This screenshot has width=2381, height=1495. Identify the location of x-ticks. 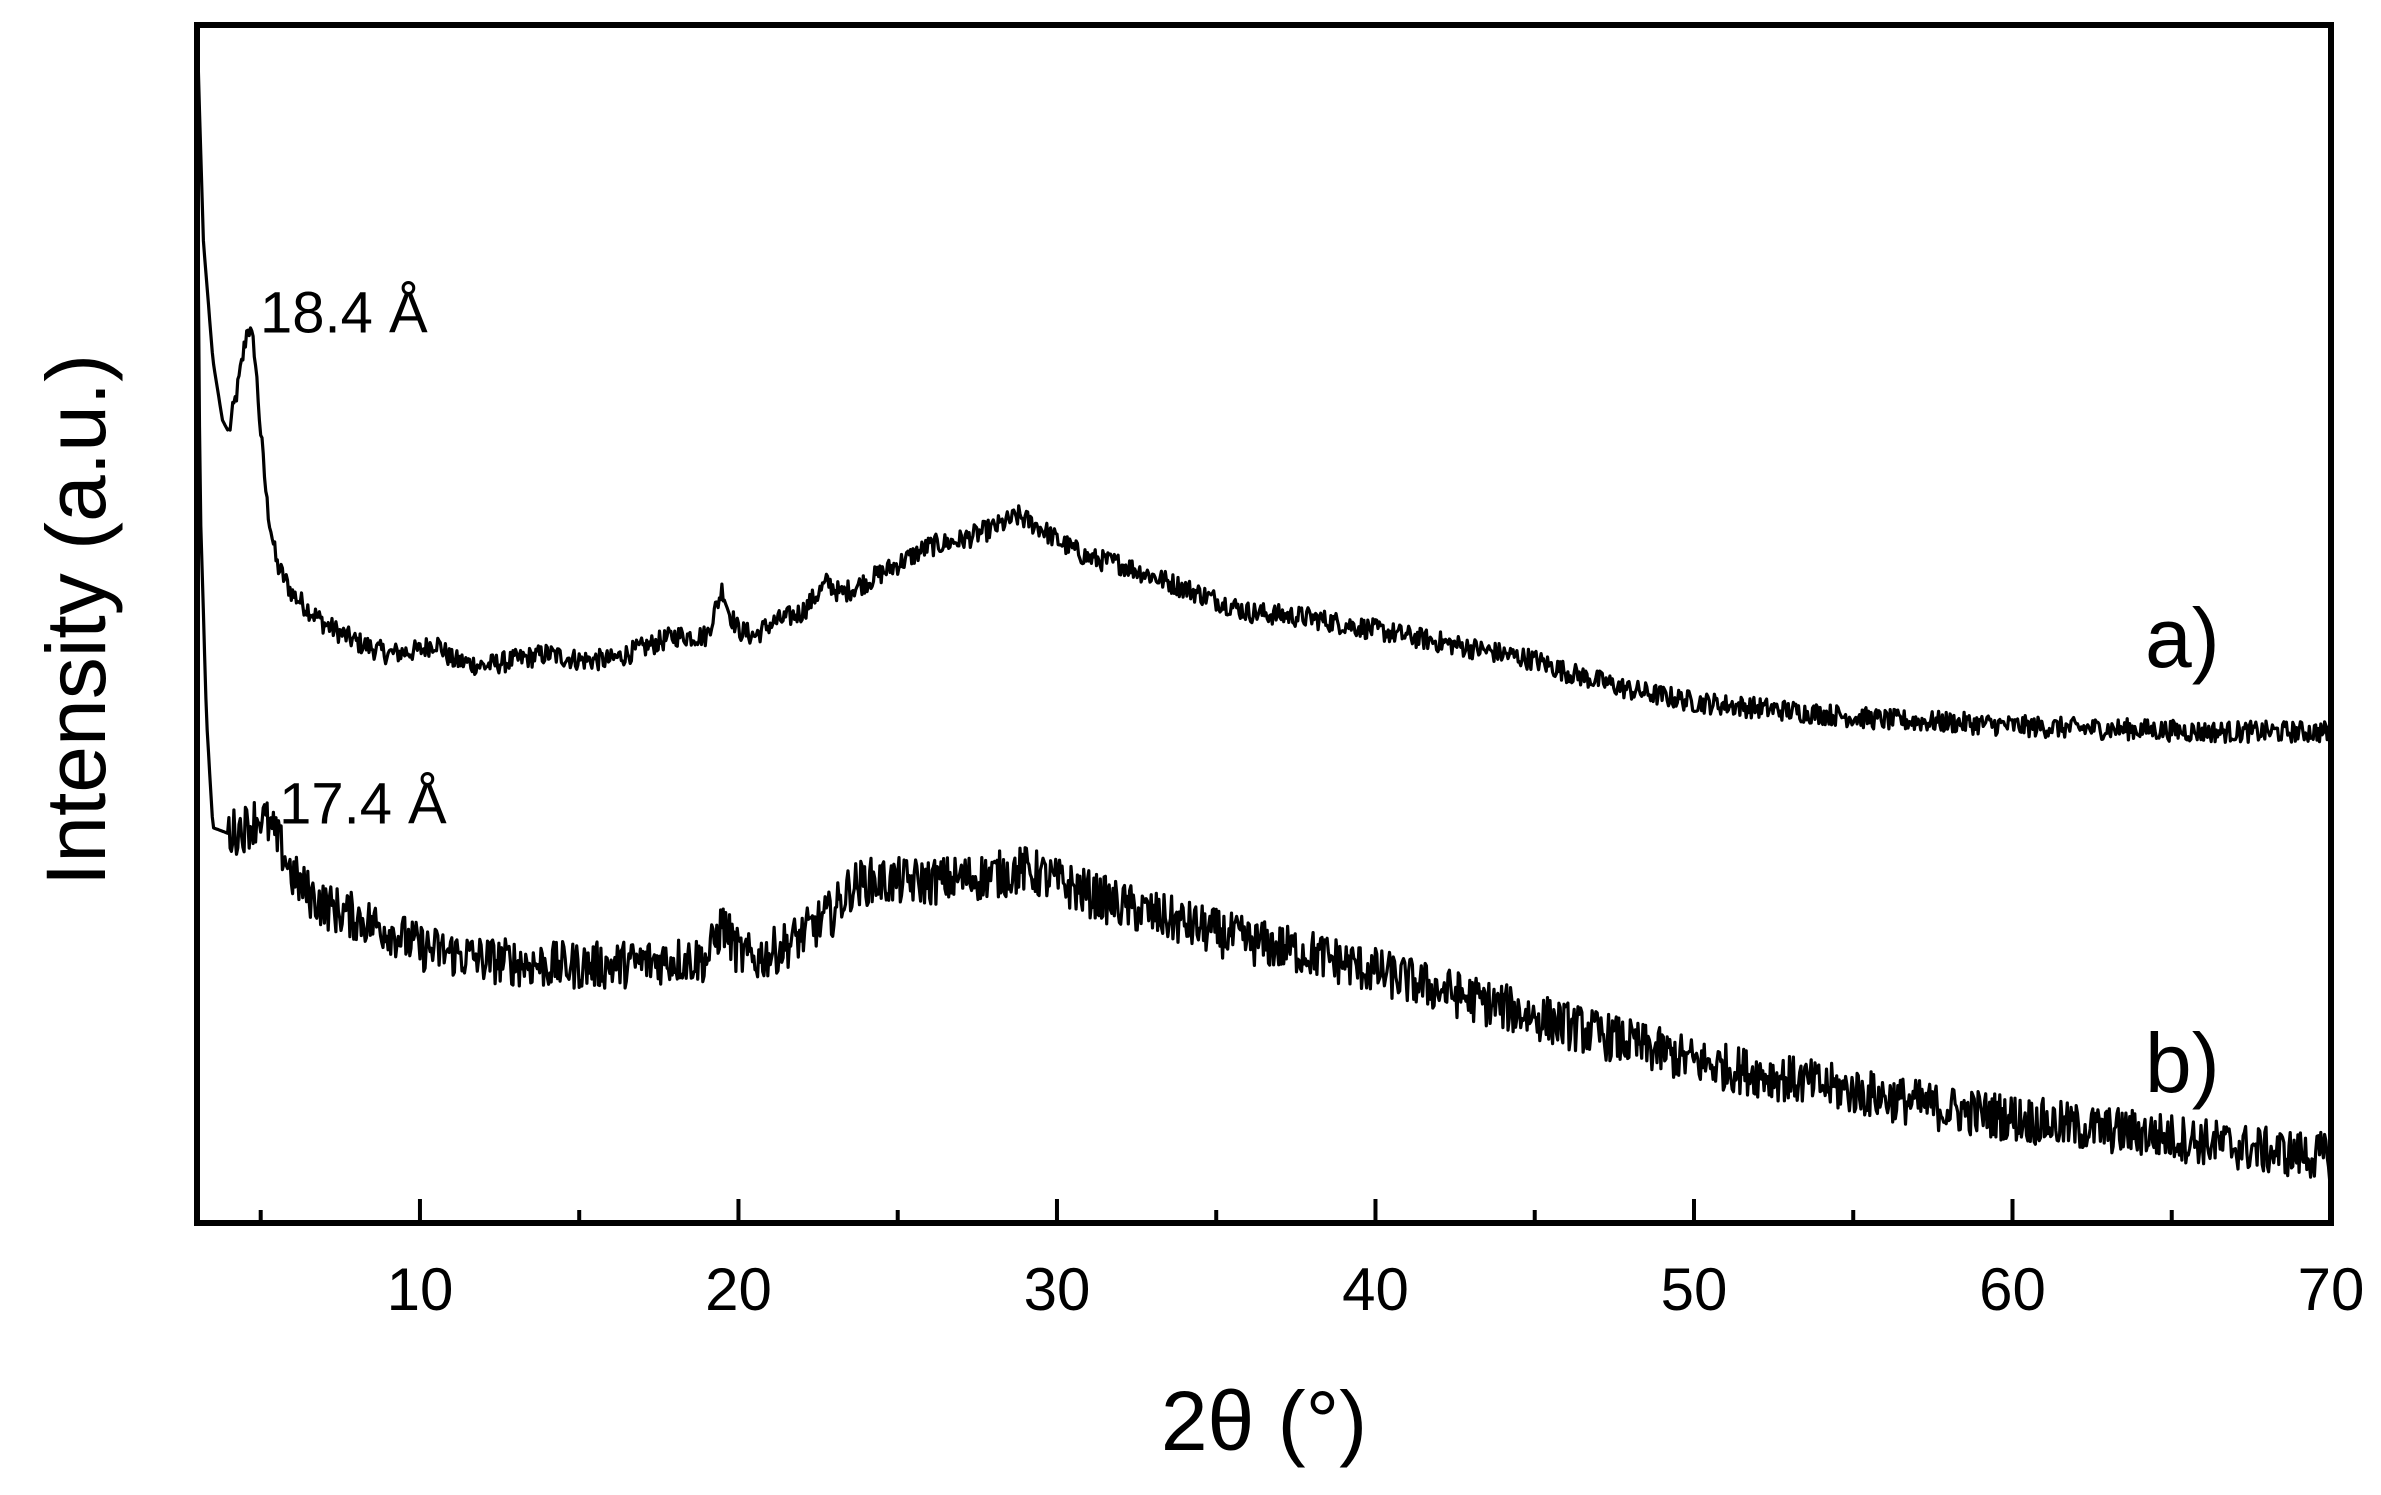
(1295, 1211).